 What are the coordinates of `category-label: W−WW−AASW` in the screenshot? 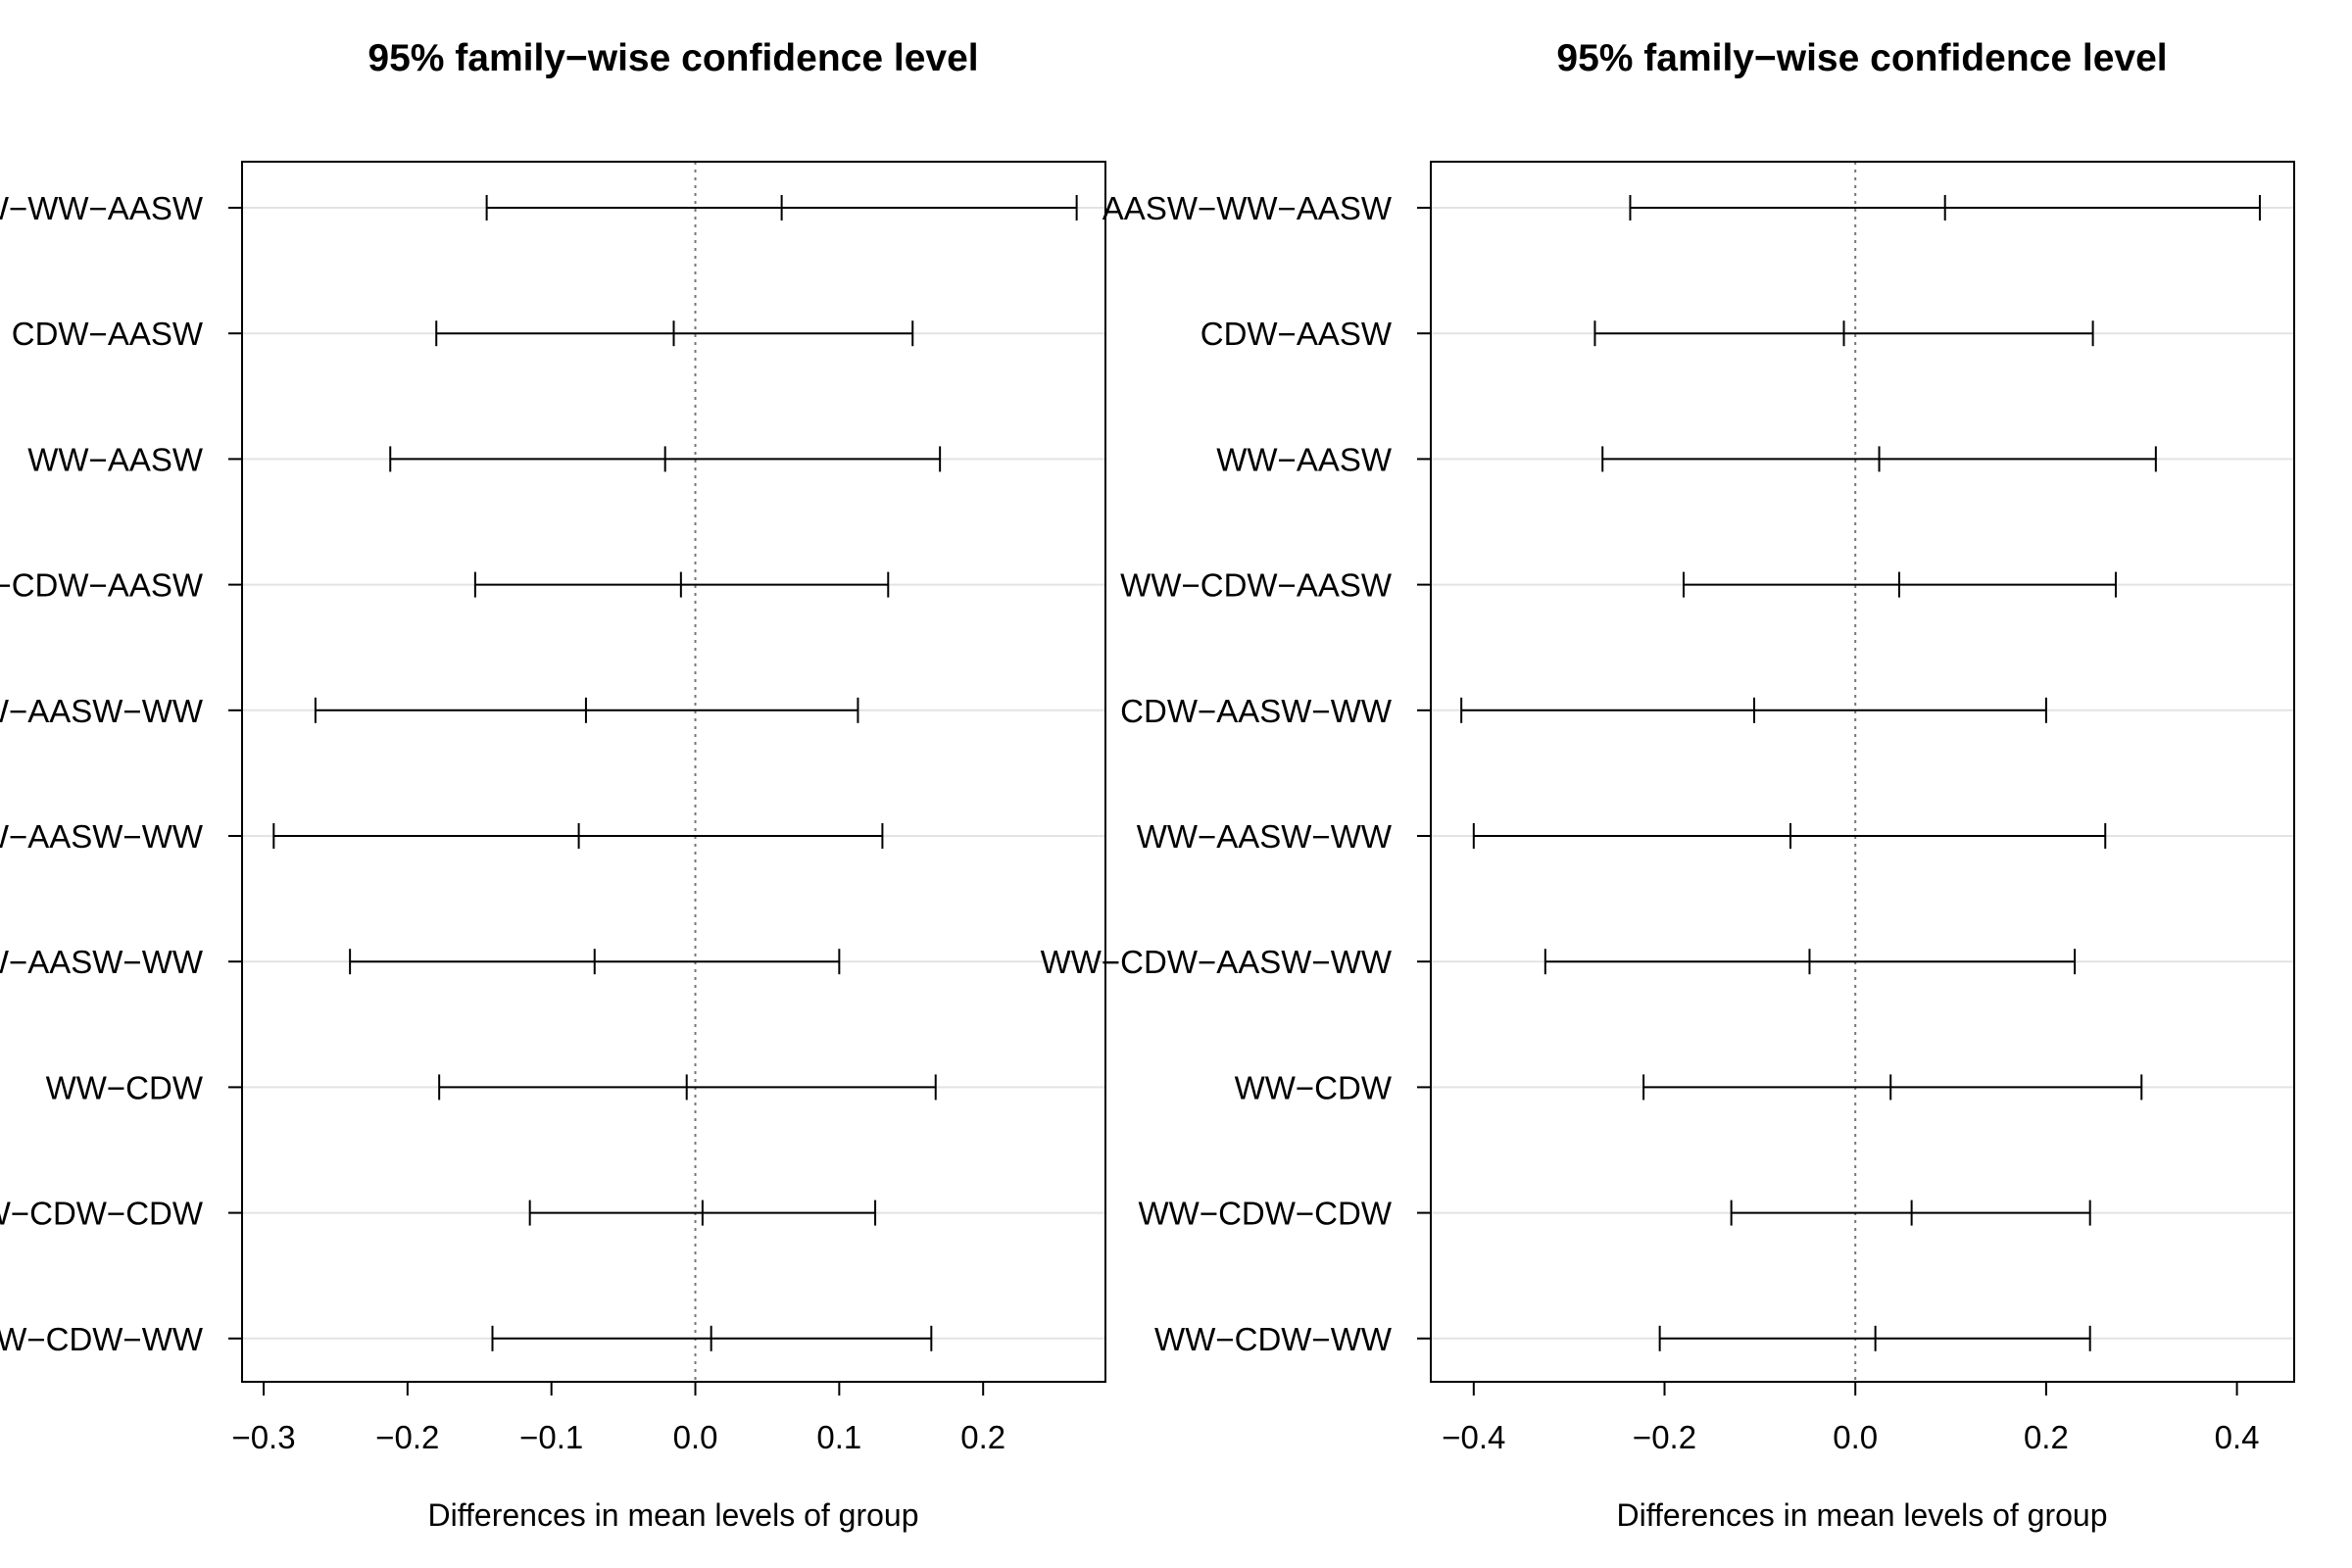 It's located at (102, 208).